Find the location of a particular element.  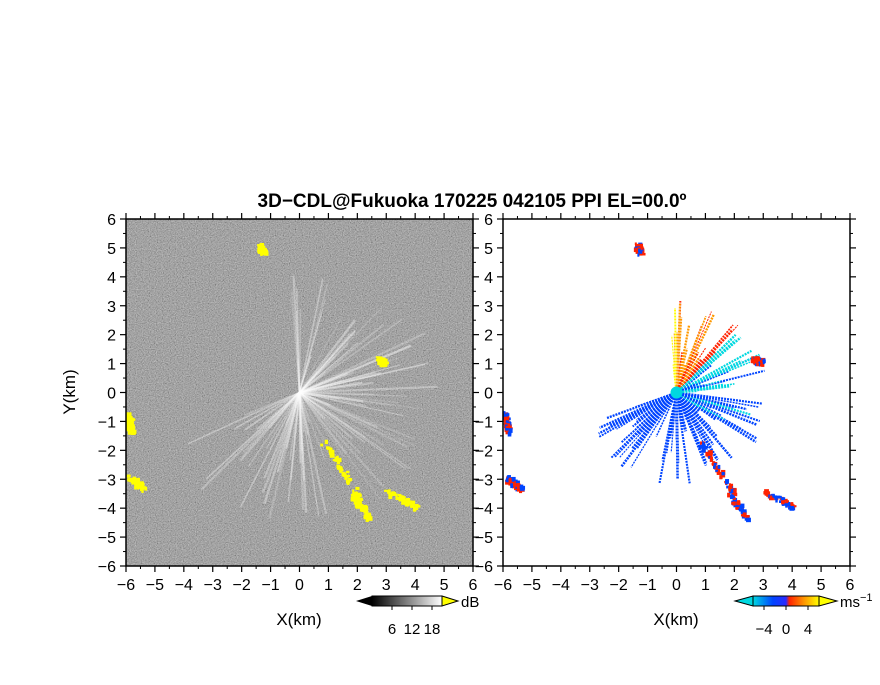

db-colorbar-left-arrow is located at coordinates (364, 601).